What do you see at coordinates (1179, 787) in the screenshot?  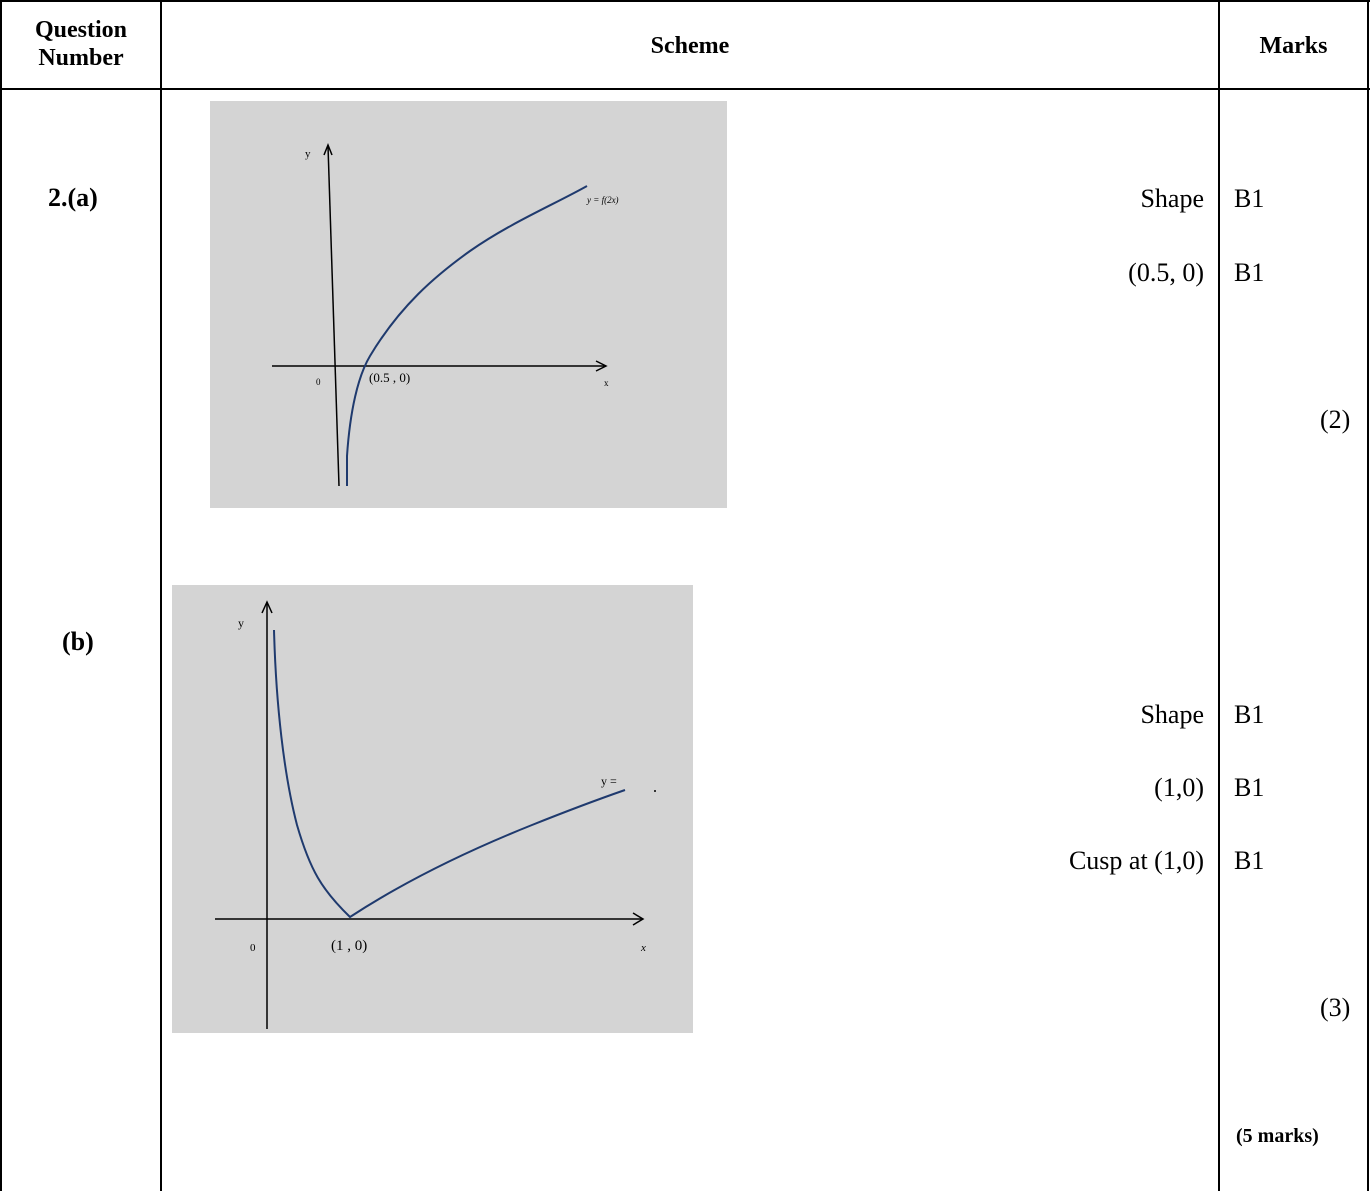 I see `part-b-criterion-2: (1,0)` at bounding box center [1179, 787].